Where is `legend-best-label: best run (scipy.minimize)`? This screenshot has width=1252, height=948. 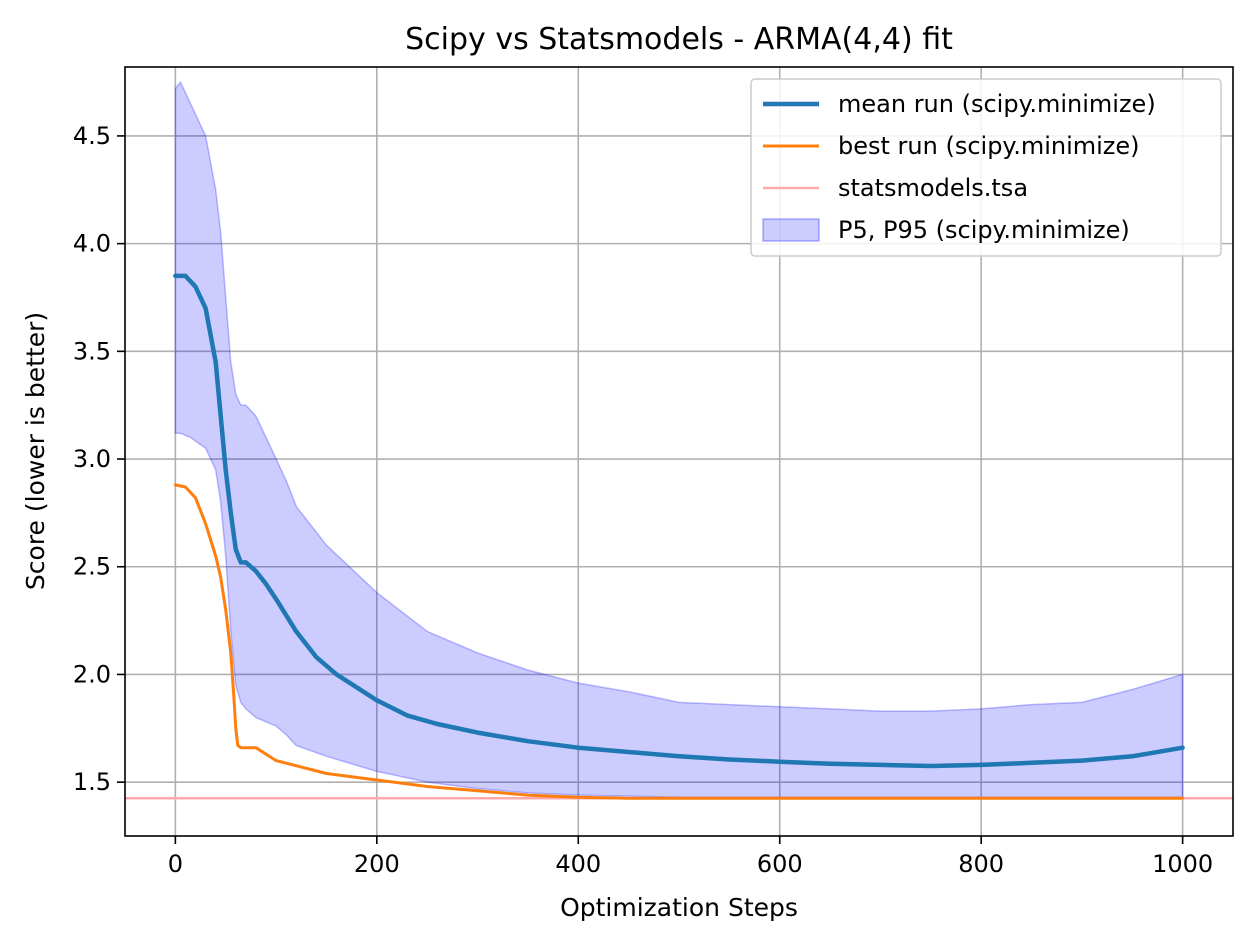 legend-best-label: best run (scipy.minimize) is located at coordinates (989, 146).